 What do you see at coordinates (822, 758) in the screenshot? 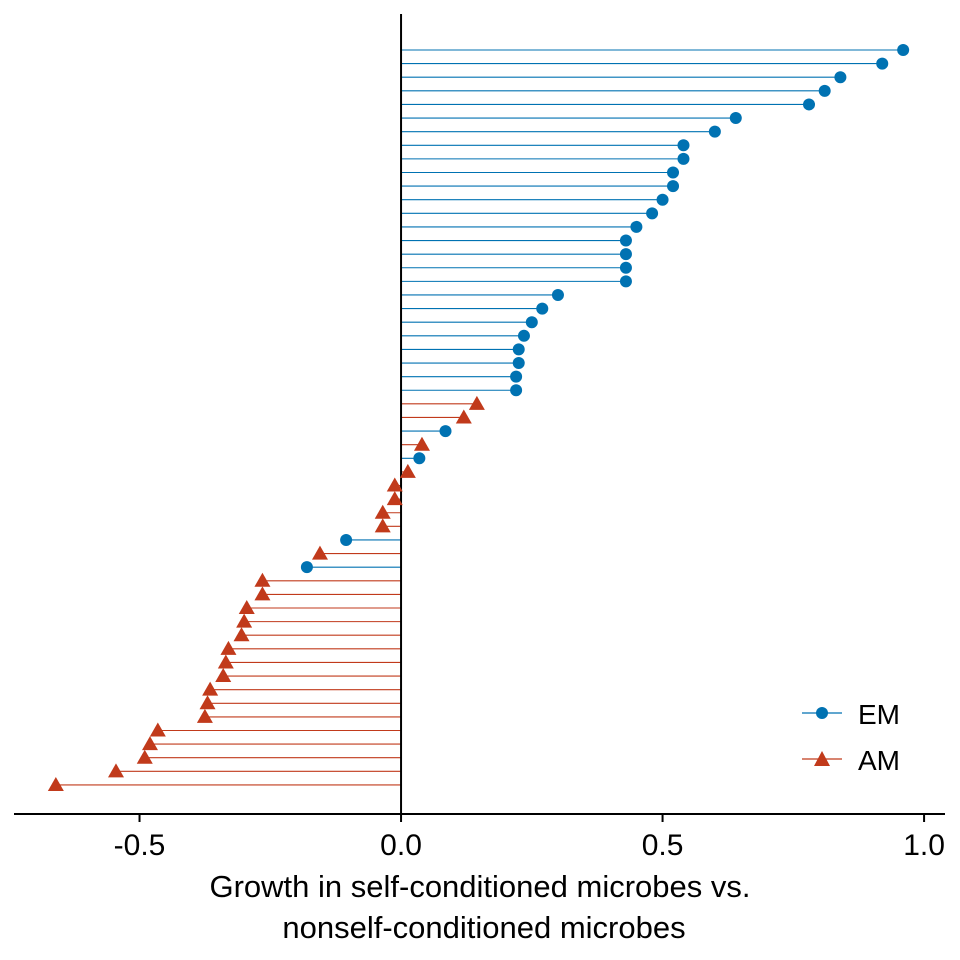
I see `legend-am-marker` at bounding box center [822, 758].